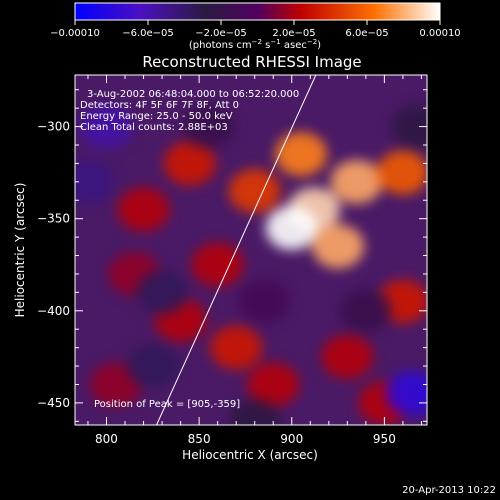 This screenshot has height=500, width=500. What do you see at coordinates (53, 403) in the screenshot?
I see `y-tick-label: −450` at bounding box center [53, 403].